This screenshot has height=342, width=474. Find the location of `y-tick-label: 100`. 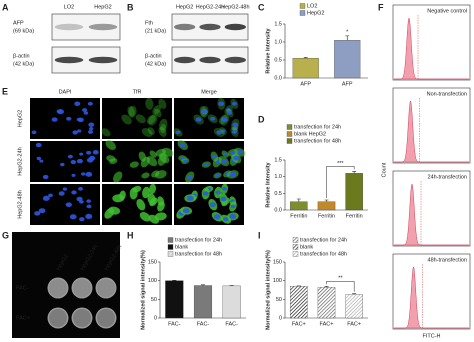

y-tick-label: 100 is located at coordinates (152, 281).